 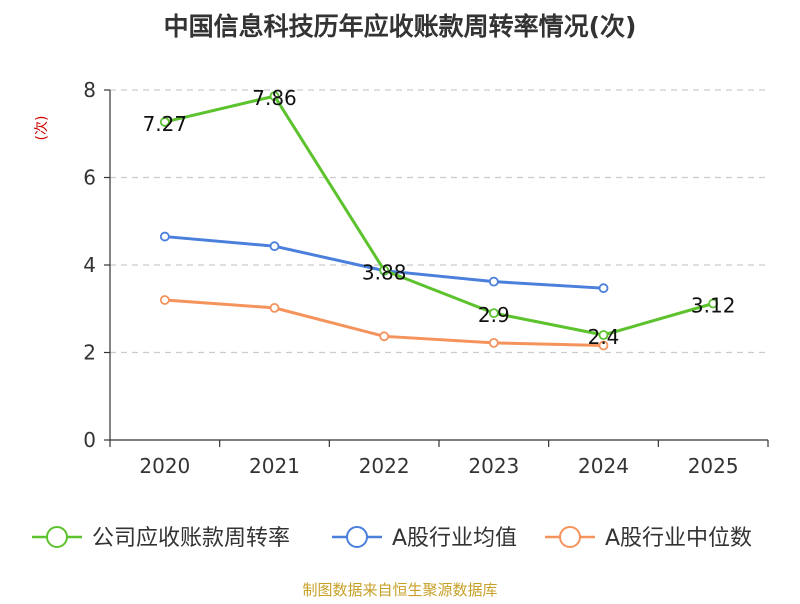 I want to click on y-tick-label: 0, so click(x=89, y=440).